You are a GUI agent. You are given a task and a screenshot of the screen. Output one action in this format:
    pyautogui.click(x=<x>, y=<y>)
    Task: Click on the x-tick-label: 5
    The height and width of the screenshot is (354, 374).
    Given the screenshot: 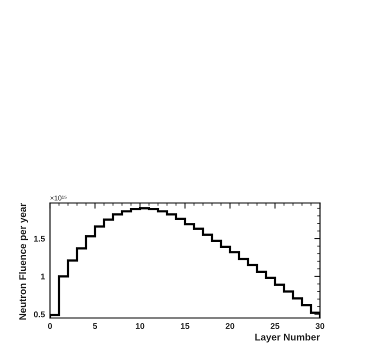 What is the action you would take?
    pyautogui.click(x=95, y=326)
    